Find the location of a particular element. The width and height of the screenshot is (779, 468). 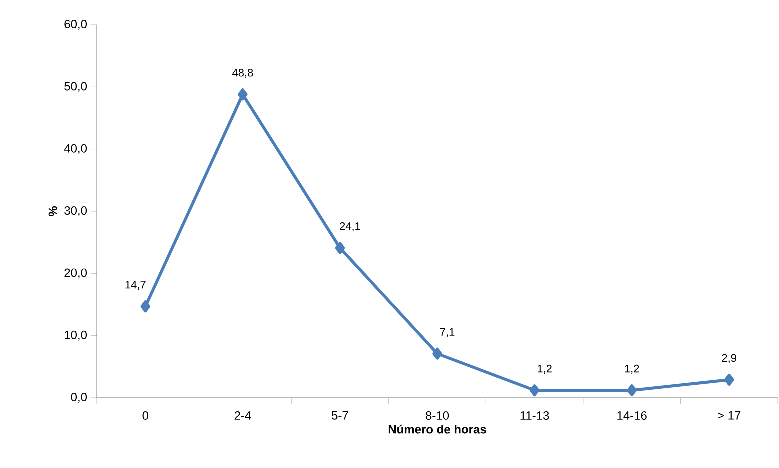

x-tick-label: 8-10 is located at coordinates (438, 416).